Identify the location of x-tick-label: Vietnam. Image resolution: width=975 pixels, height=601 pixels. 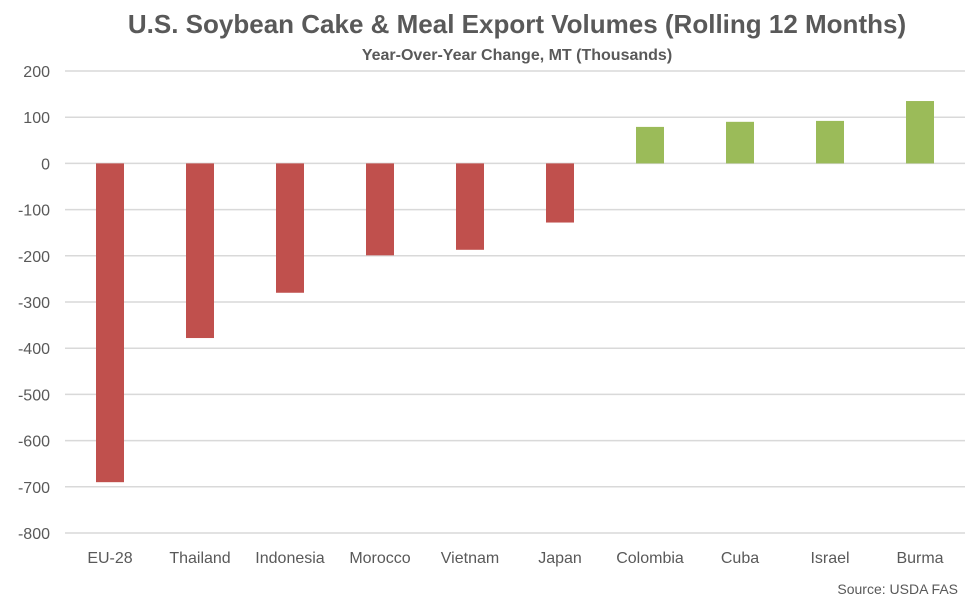
(470, 558).